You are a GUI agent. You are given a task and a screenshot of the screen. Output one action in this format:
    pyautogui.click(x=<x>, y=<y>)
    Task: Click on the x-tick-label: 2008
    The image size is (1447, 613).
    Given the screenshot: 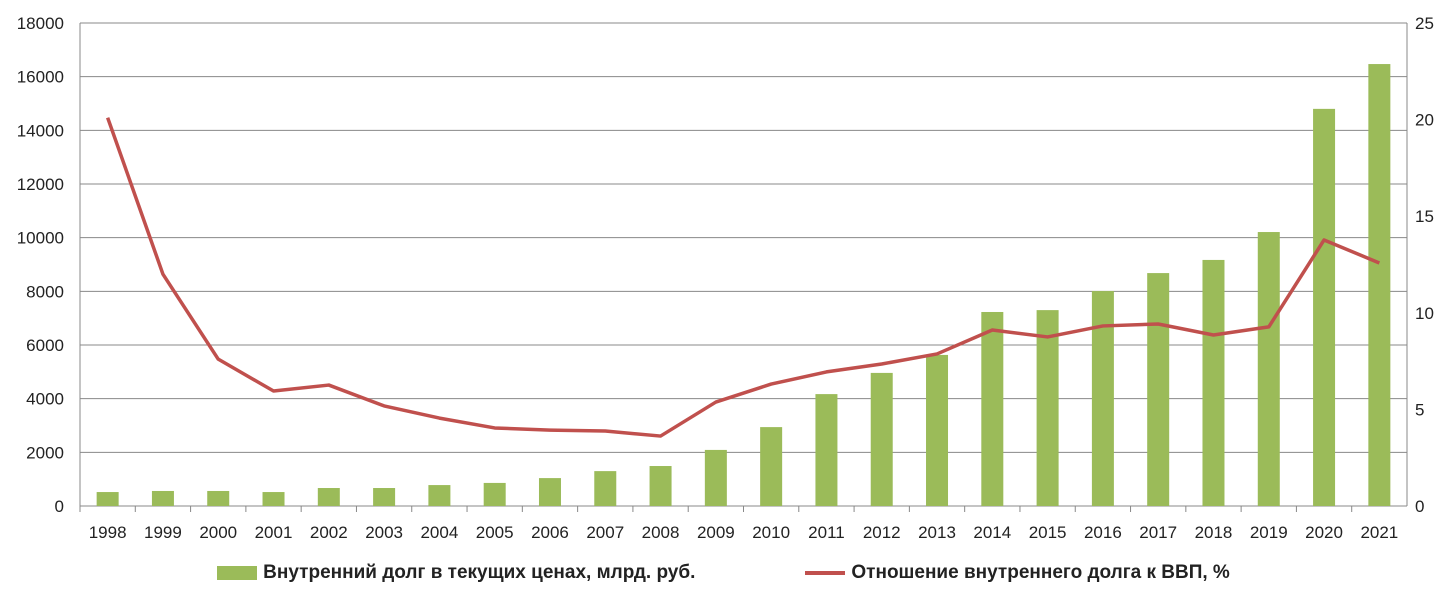 What is the action you would take?
    pyautogui.click(x=661, y=532)
    